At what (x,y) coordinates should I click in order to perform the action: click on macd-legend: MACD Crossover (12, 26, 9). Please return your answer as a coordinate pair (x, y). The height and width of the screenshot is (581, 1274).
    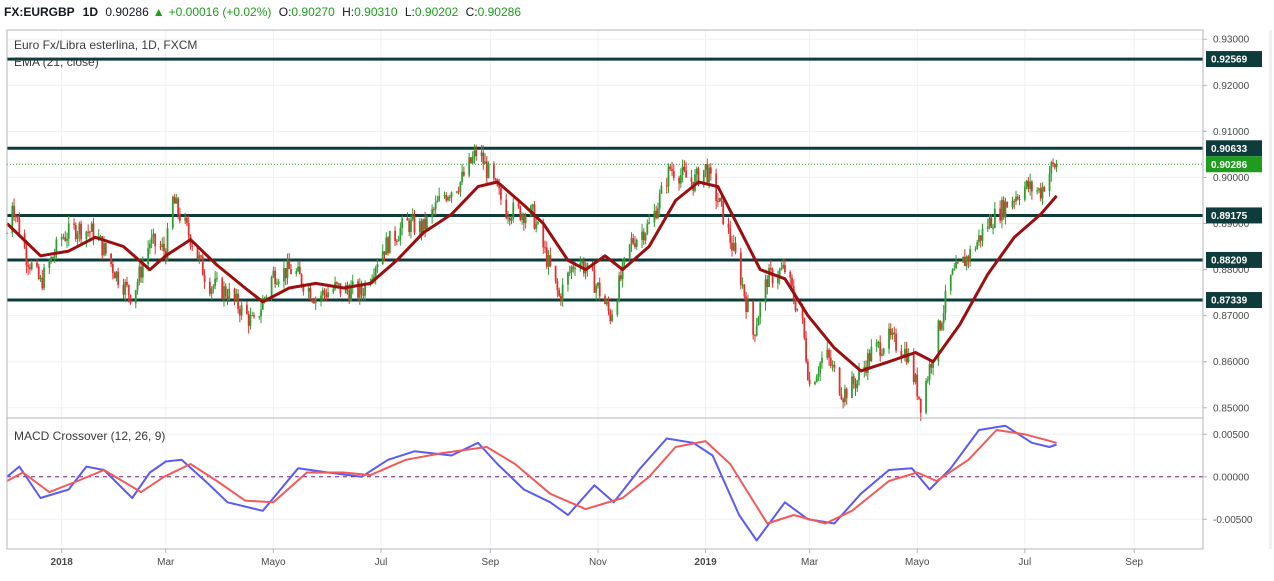
    Looking at the image, I should click on (89, 436).